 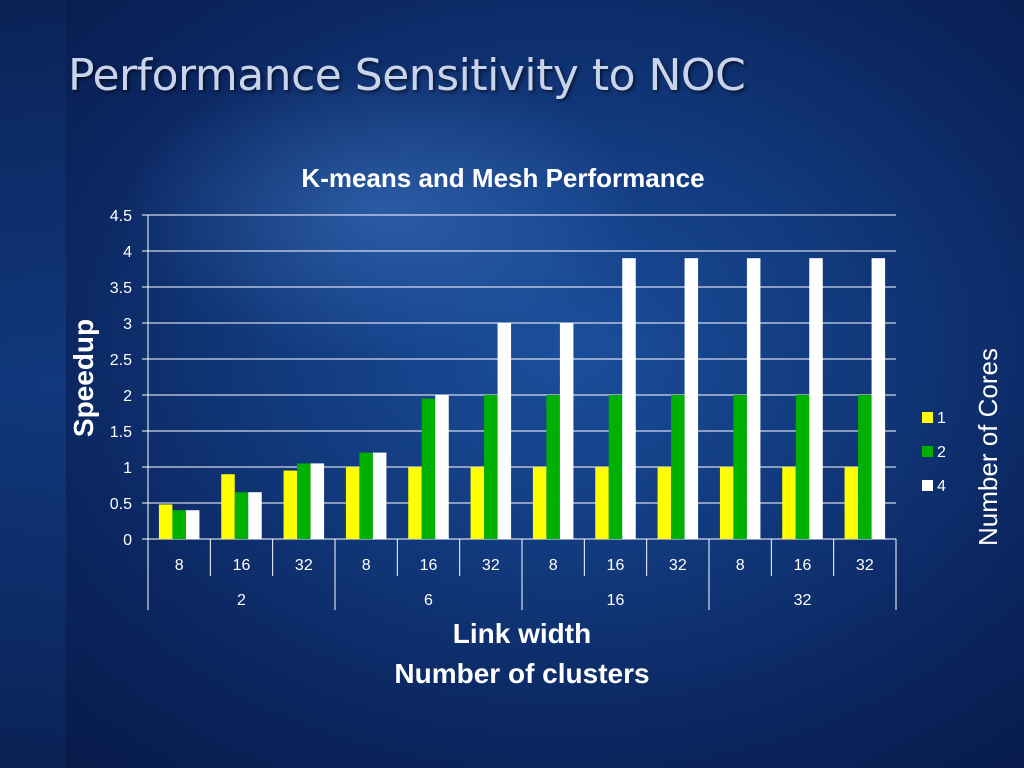 What do you see at coordinates (407, 75) in the screenshot?
I see `slide-title: Performance Sensitivity to NOC` at bounding box center [407, 75].